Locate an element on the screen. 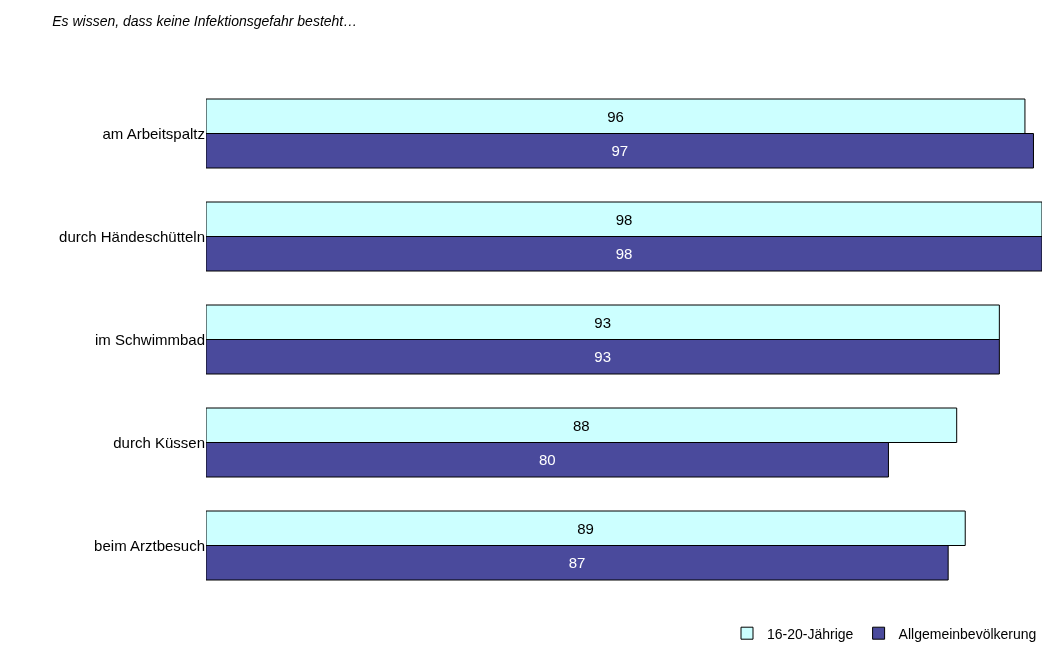 The height and width of the screenshot is (655, 1044). data-label: 87 is located at coordinates (577, 563).